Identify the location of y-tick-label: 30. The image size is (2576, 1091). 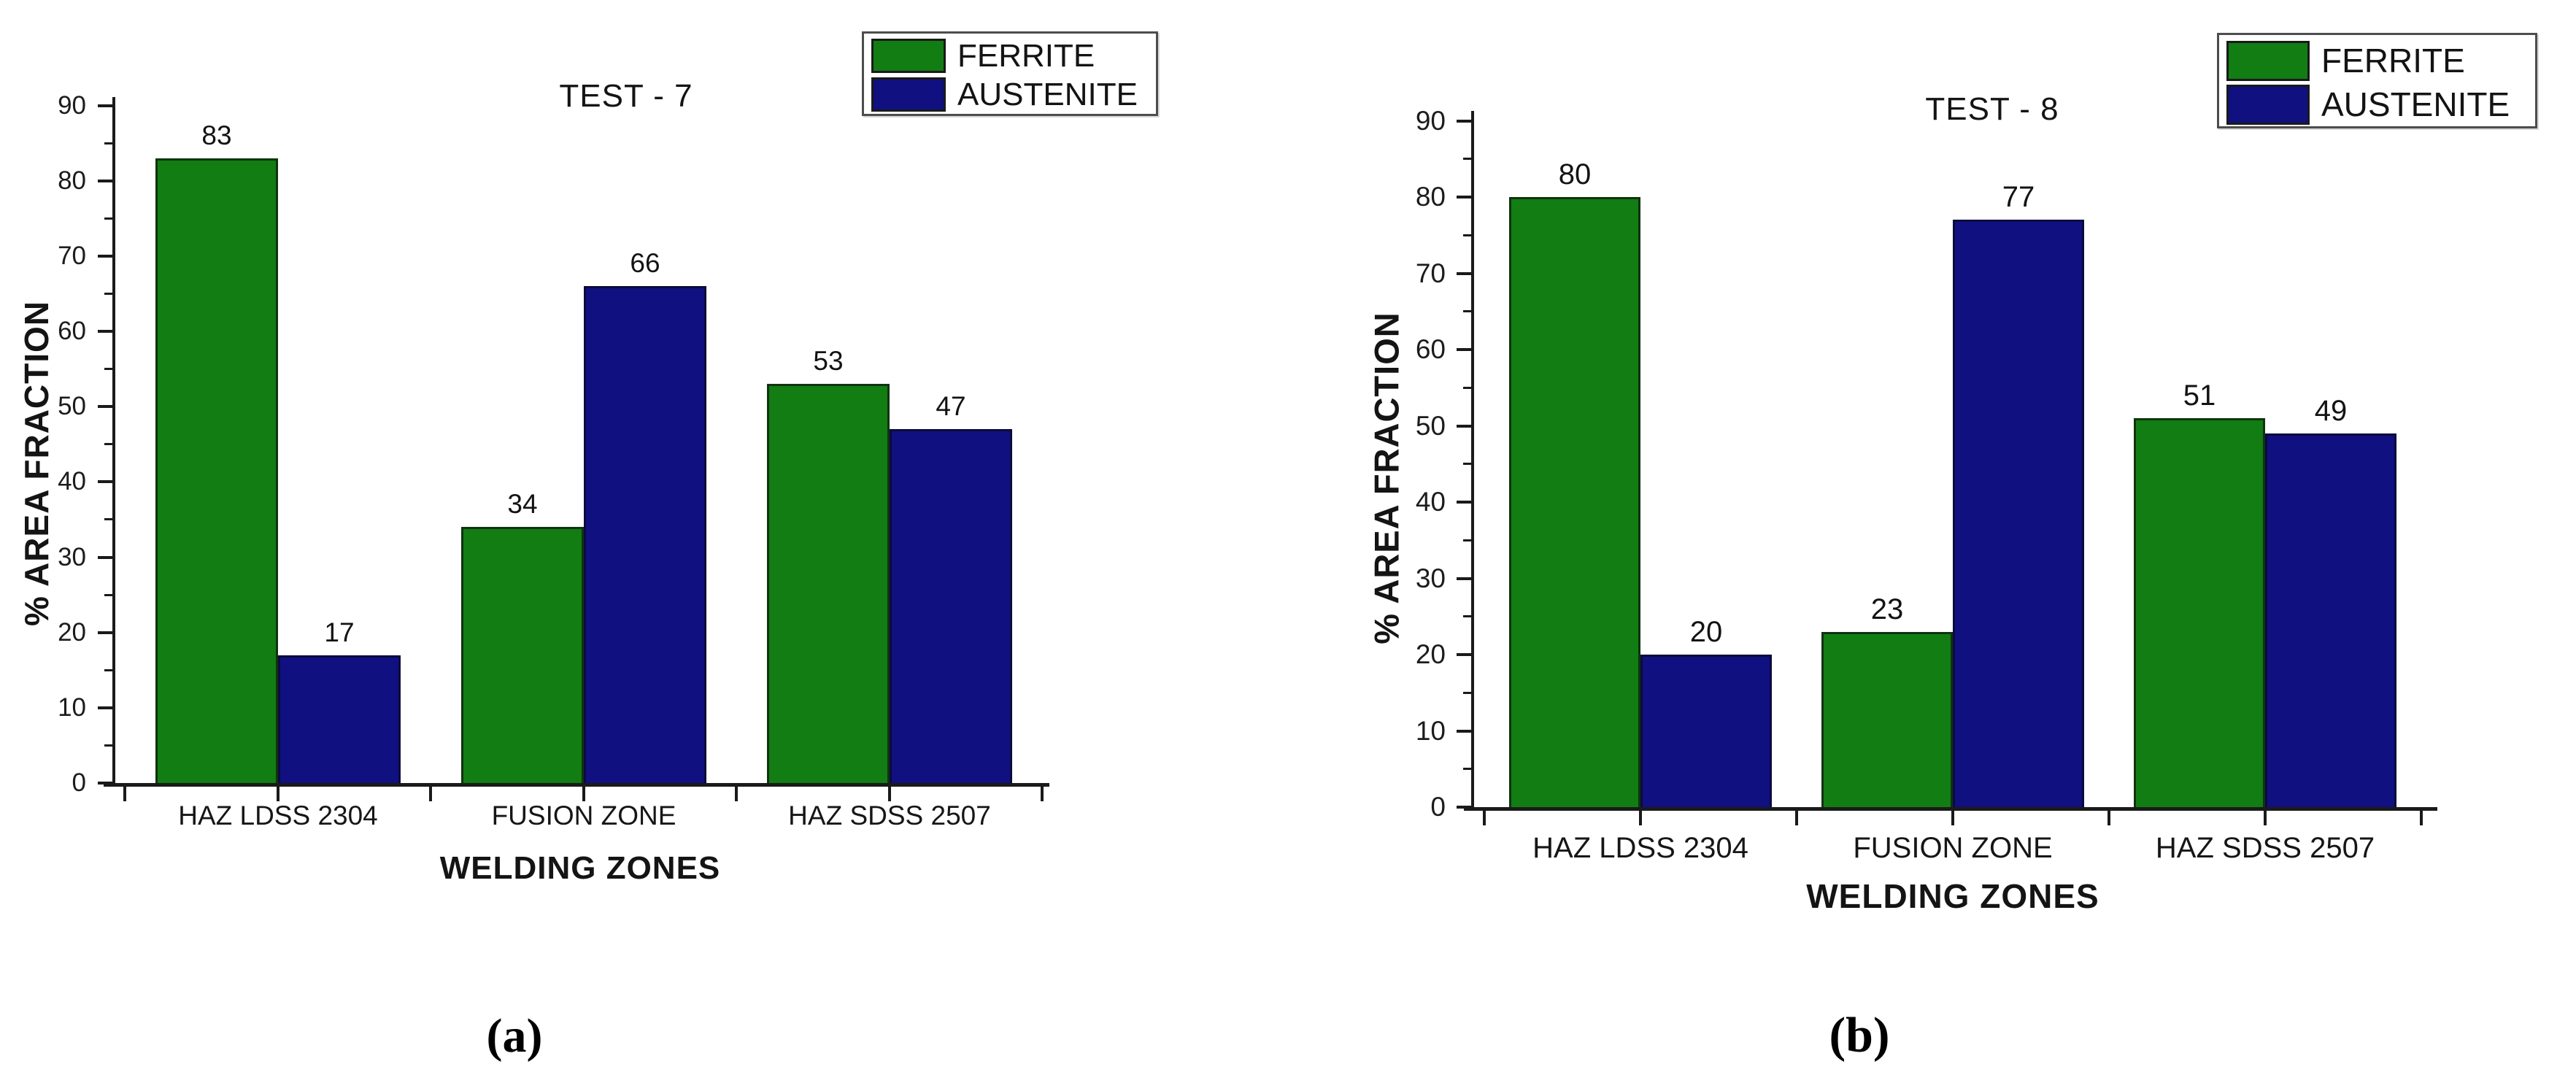
(72, 557).